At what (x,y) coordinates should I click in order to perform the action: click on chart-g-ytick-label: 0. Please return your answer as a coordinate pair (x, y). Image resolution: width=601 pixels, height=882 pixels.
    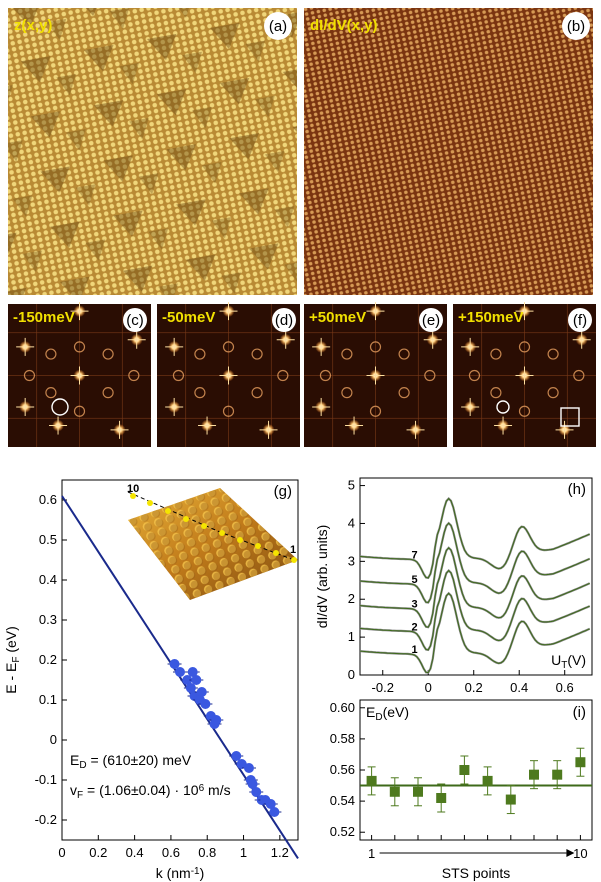
    Looking at the image, I should click on (53, 739).